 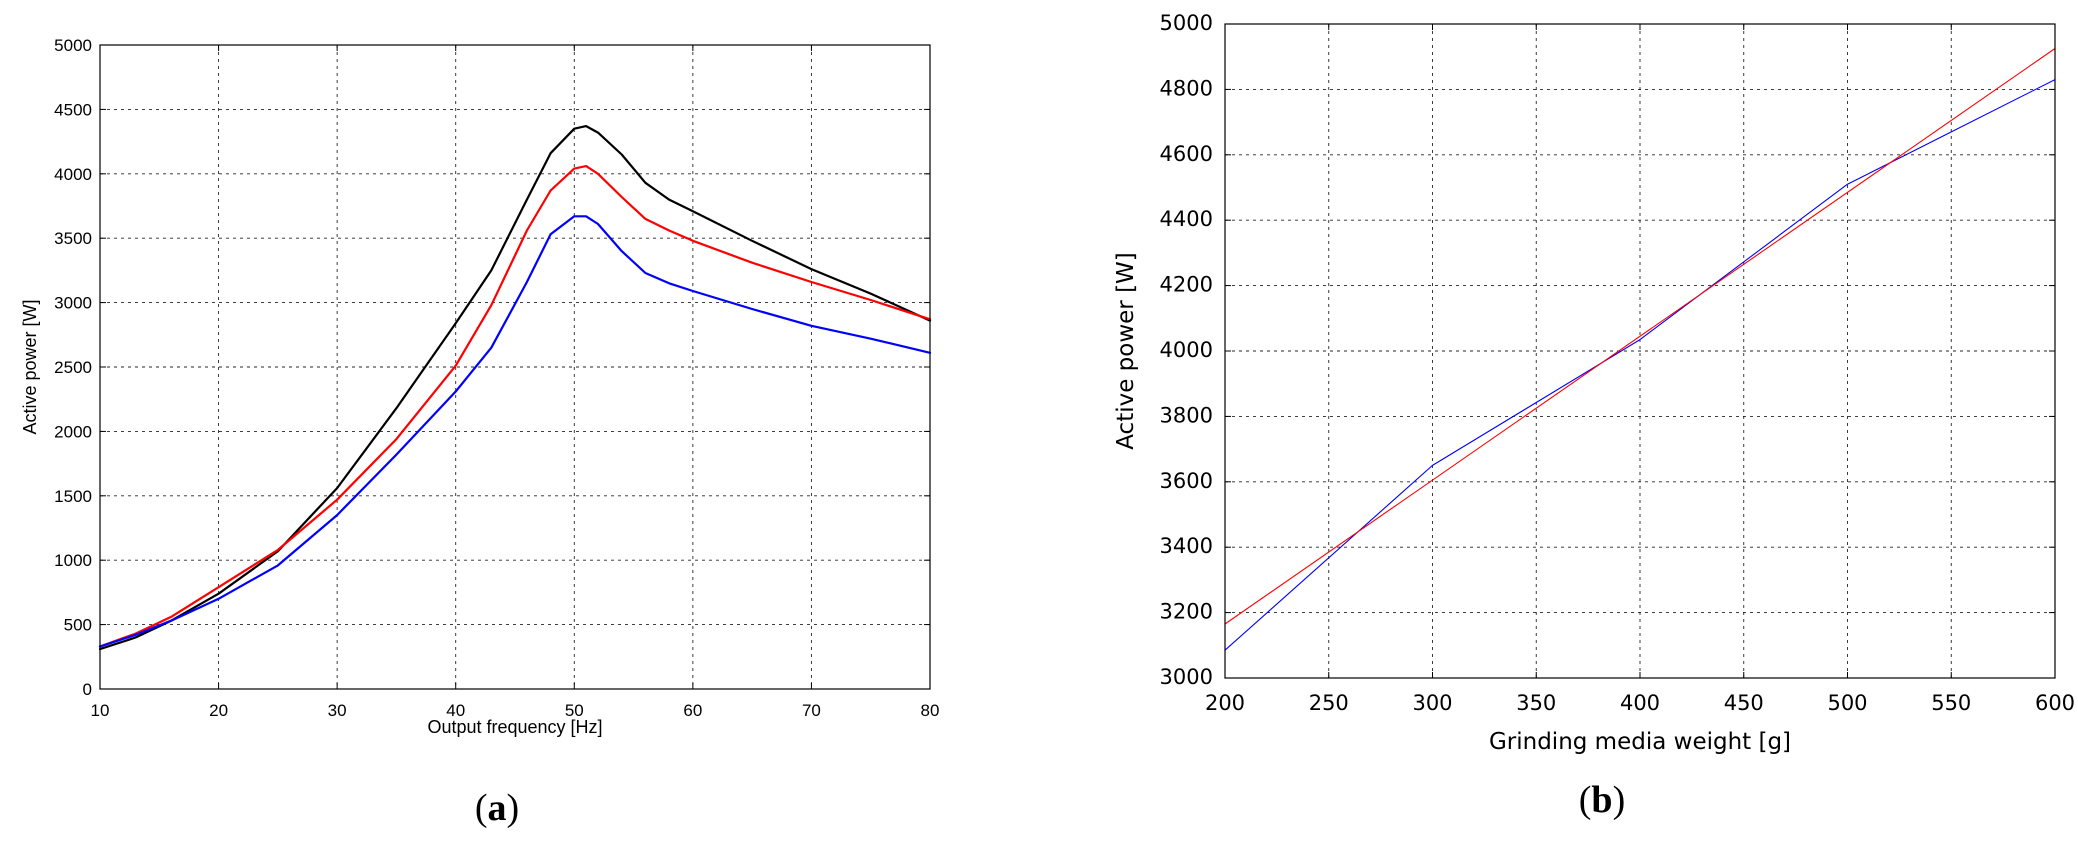 I want to click on y-tick-label: 4400, so click(x=1186, y=219).